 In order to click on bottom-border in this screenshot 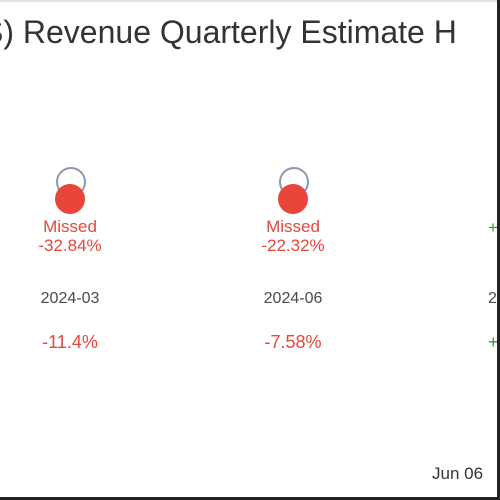, I will do `click(250, 498)`.